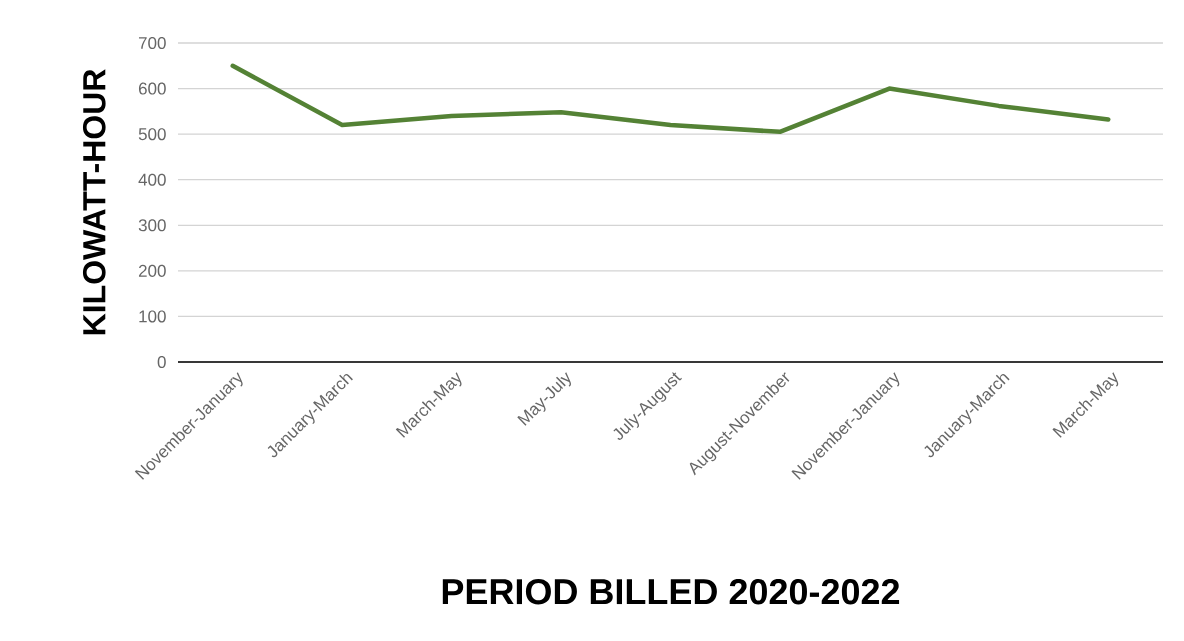 The height and width of the screenshot is (641, 1184). I want to click on y-tick-label: 500, so click(152, 134).